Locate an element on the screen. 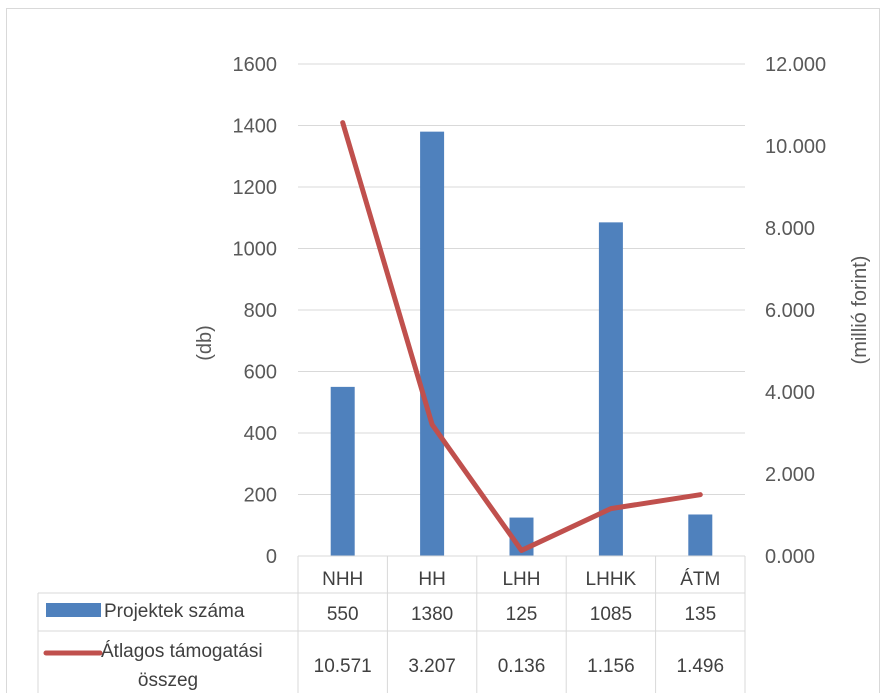 Image resolution: width=886 pixels, height=693 pixels. right-tick-label: 2.000 is located at coordinates (790, 475).